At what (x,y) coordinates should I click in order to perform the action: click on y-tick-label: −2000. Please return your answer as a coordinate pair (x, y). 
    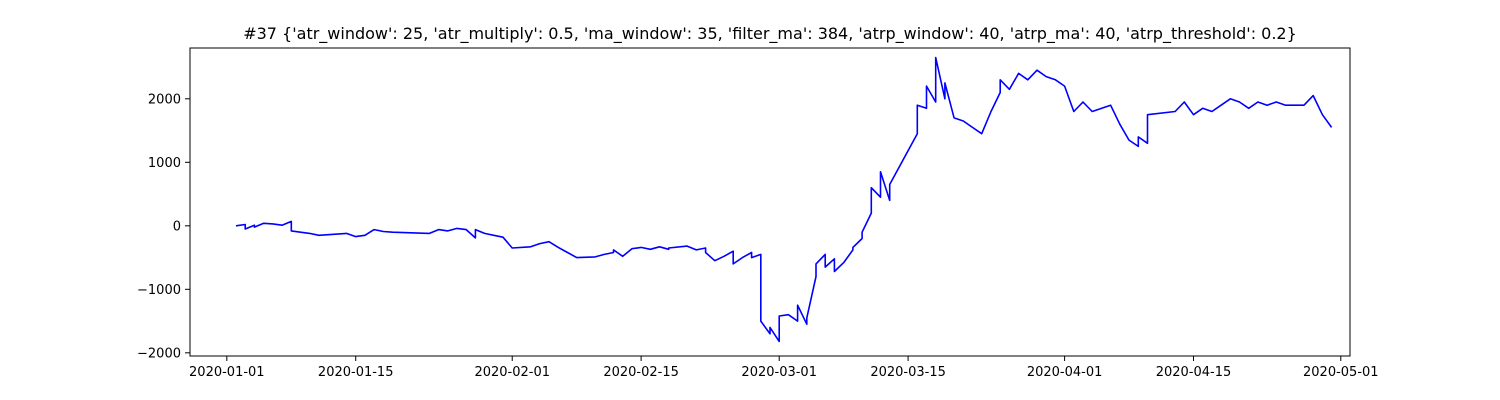
    Looking at the image, I should click on (159, 353).